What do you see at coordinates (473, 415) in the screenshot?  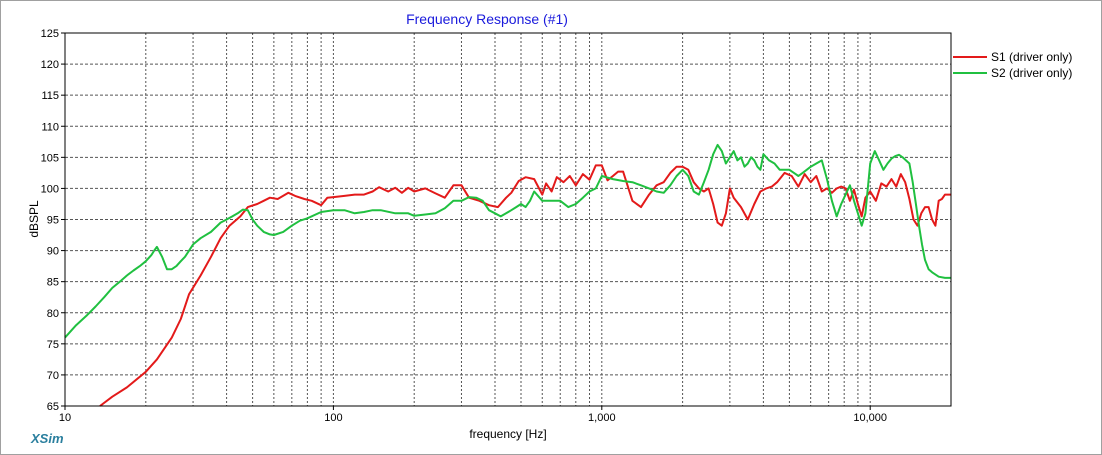 I see `x-axis-ticks: 10 100 1,000 10,000` at bounding box center [473, 415].